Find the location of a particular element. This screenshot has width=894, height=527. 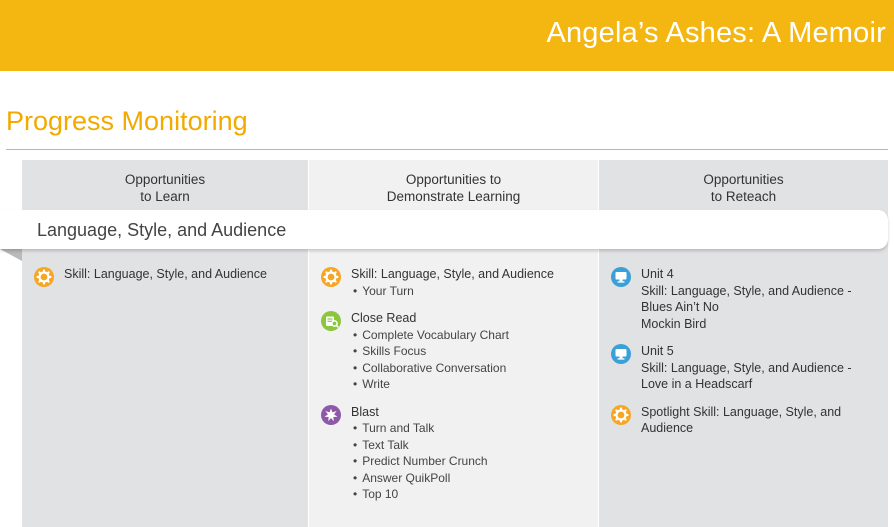

entry-line: Audience is located at coordinates (667, 428).